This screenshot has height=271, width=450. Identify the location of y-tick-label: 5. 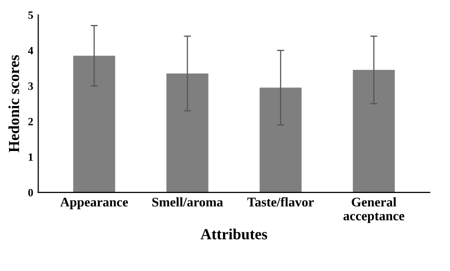
(30, 15).